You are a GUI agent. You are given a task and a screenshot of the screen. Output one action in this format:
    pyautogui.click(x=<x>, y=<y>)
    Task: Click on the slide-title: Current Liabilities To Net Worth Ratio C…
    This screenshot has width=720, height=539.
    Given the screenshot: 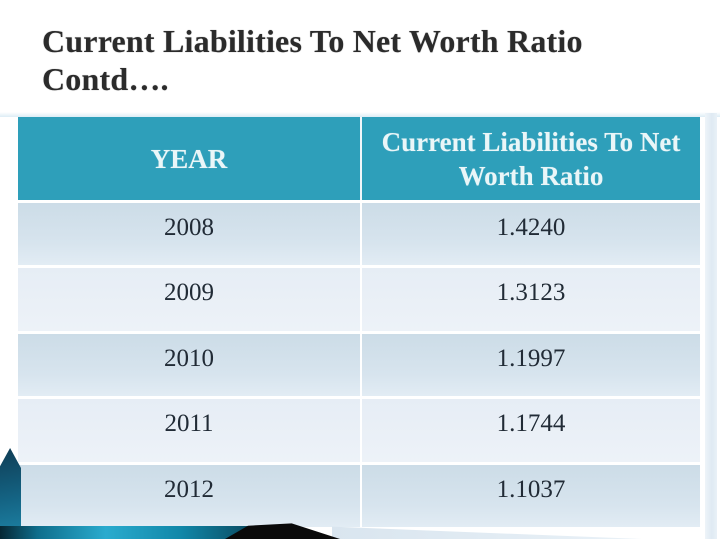 What is the action you would take?
    pyautogui.click(x=367, y=60)
    